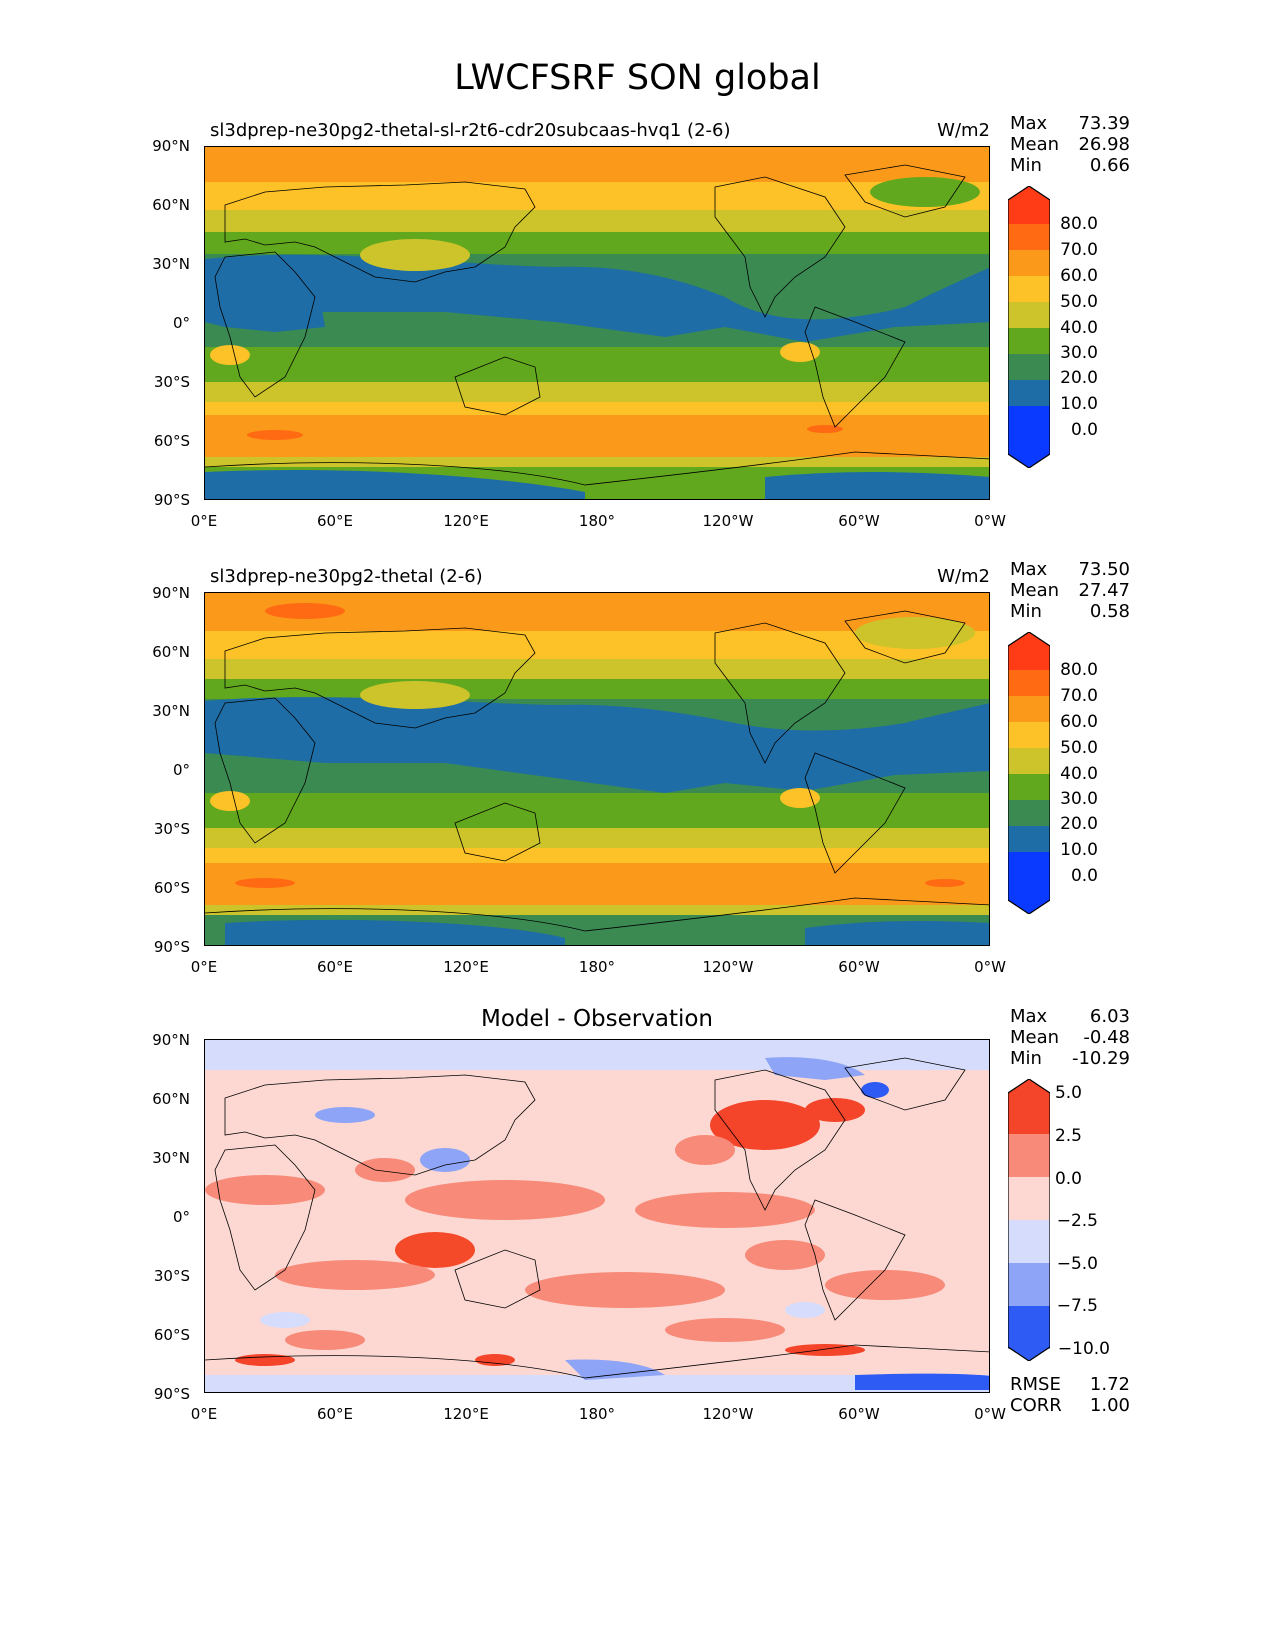  What do you see at coordinates (1109, 1405) in the screenshot?
I see `corr-value: 1.00` at bounding box center [1109, 1405].